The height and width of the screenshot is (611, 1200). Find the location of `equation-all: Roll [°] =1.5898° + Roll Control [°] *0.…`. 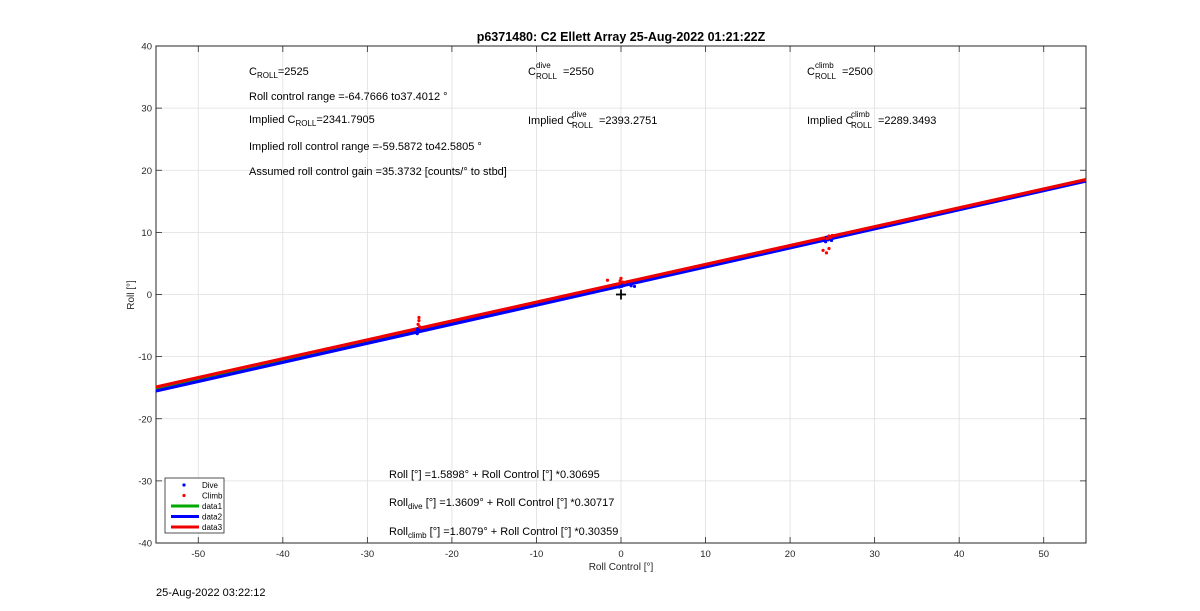

equation-all: Roll [°] =1.5898° + Roll Control [°] *0.… is located at coordinates (494, 475).